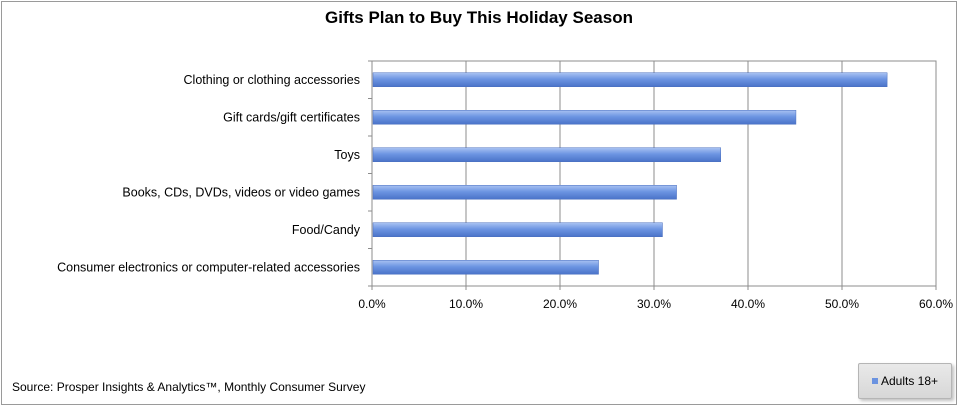 The image size is (958, 406). I want to click on legend-swatch, so click(874, 381).